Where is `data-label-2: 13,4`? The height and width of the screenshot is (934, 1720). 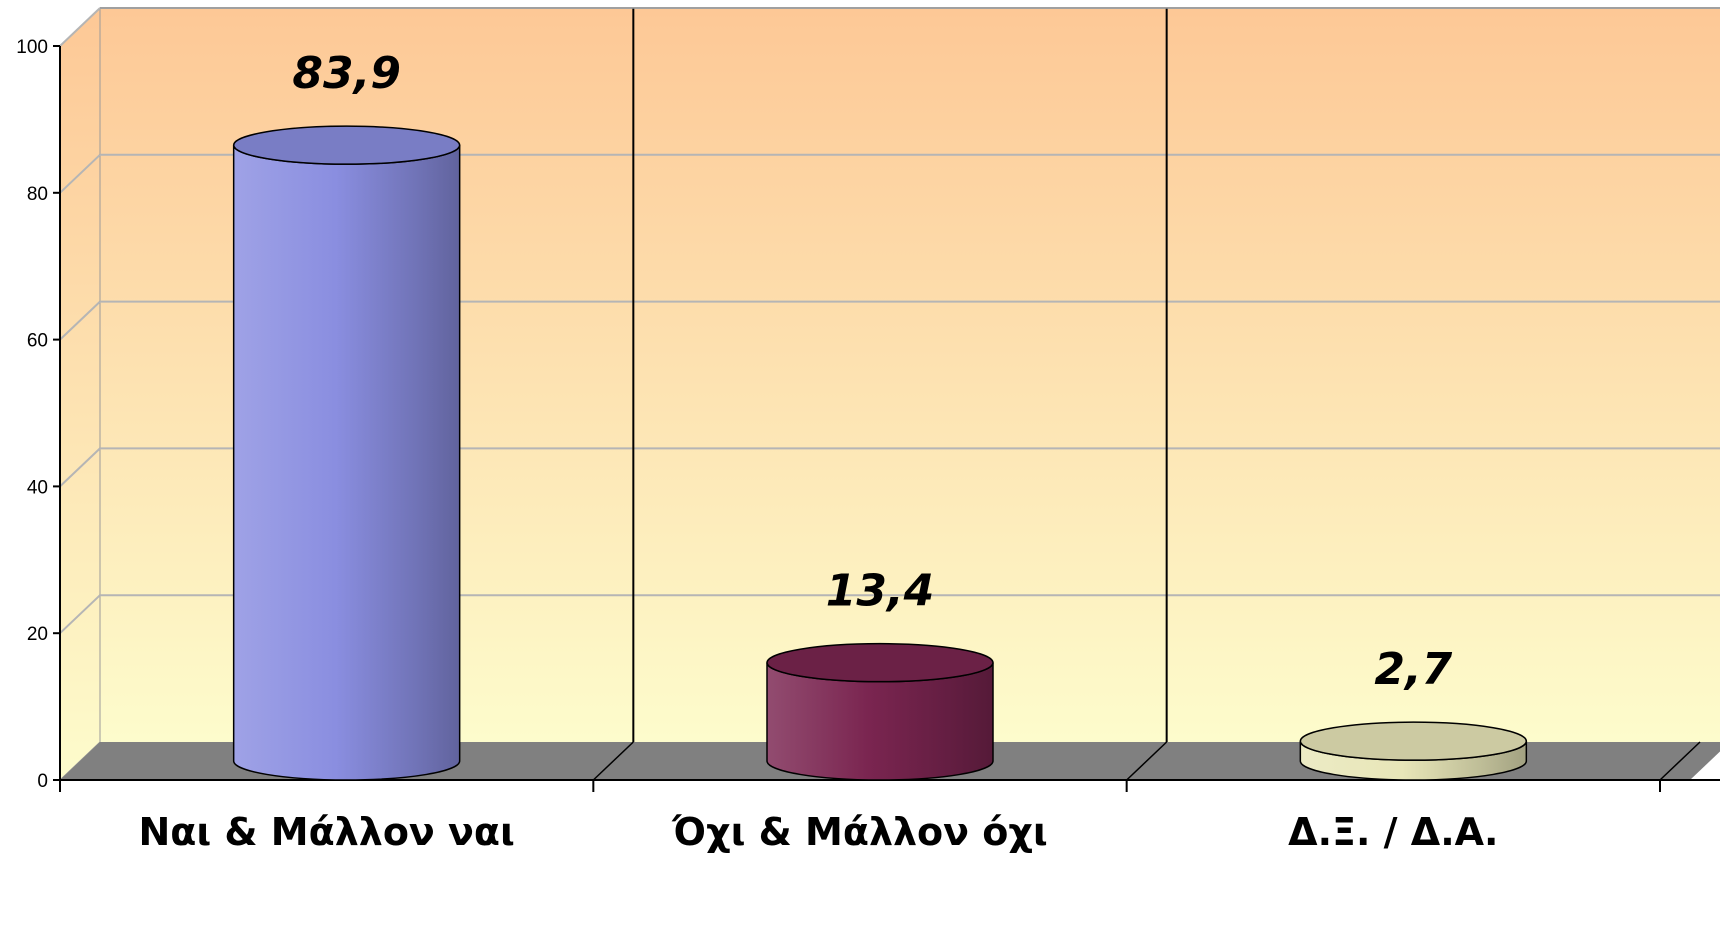
data-label-2: 13,4 is located at coordinates (880, 591).